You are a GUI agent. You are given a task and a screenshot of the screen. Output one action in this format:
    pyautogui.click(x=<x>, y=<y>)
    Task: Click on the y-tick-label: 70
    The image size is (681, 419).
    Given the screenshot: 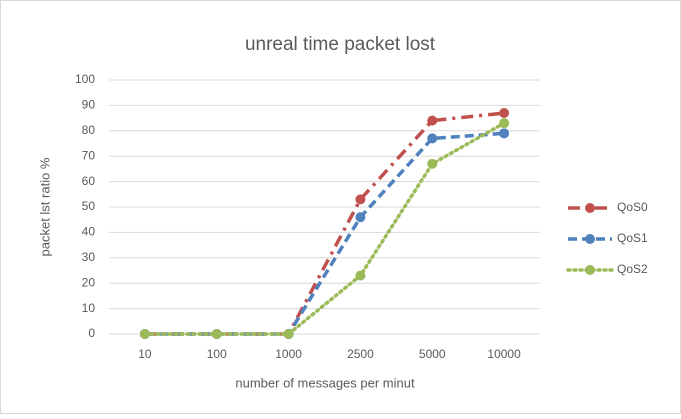 What is the action you would take?
    pyautogui.click(x=89, y=155)
    